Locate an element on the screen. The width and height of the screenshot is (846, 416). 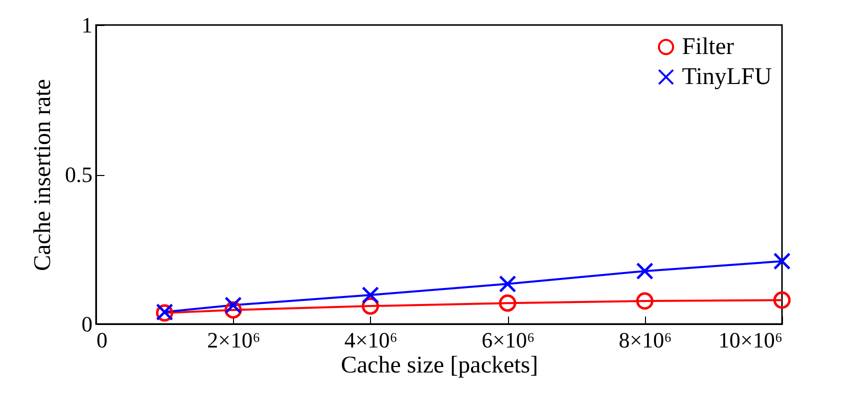
x-axis-title: Cache size [packets] is located at coordinates (439, 365).